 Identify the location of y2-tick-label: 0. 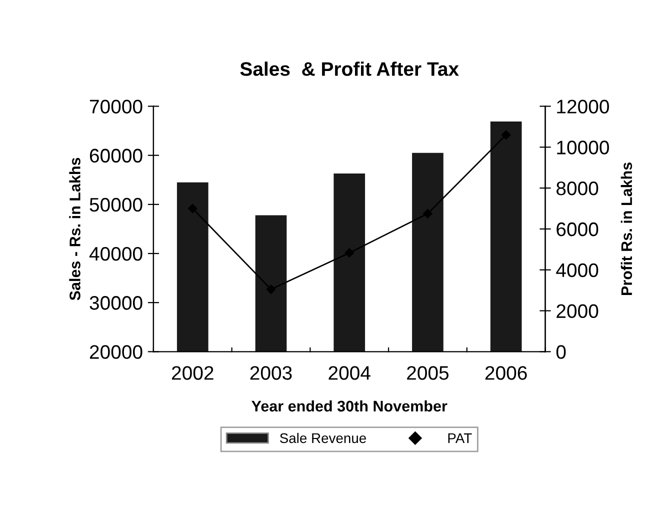
(561, 352).